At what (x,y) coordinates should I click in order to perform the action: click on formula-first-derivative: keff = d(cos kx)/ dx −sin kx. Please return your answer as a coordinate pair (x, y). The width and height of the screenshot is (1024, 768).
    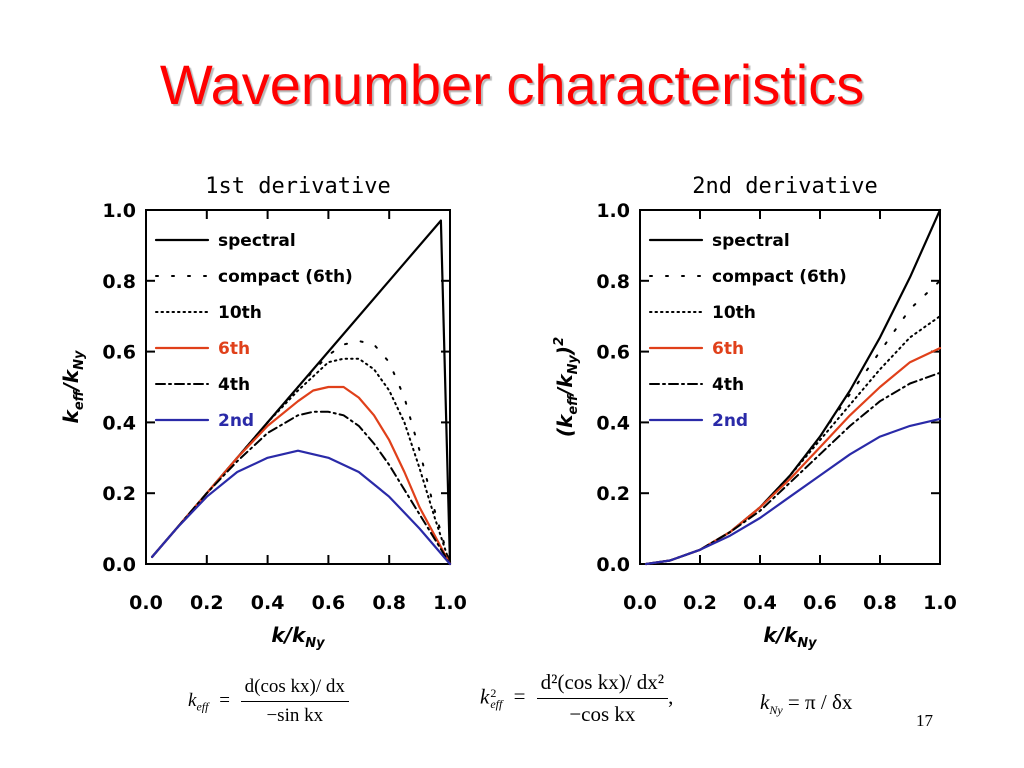
    Looking at the image, I should click on (268, 701).